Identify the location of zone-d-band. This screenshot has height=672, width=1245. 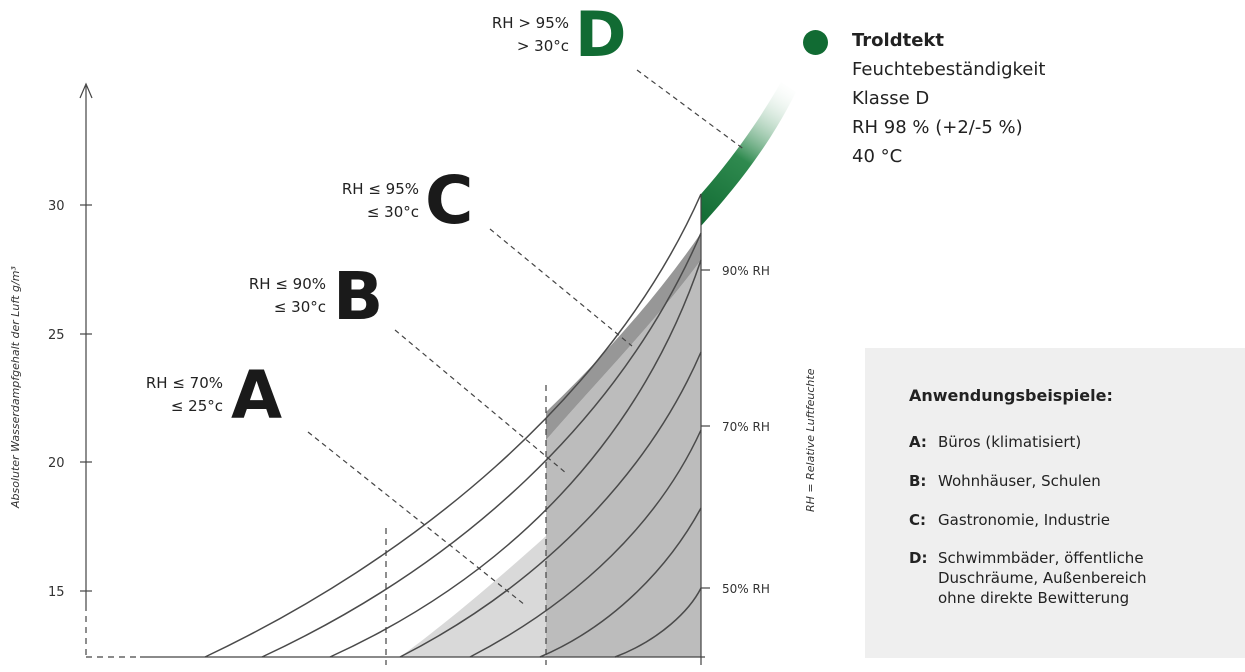
(748, 154).